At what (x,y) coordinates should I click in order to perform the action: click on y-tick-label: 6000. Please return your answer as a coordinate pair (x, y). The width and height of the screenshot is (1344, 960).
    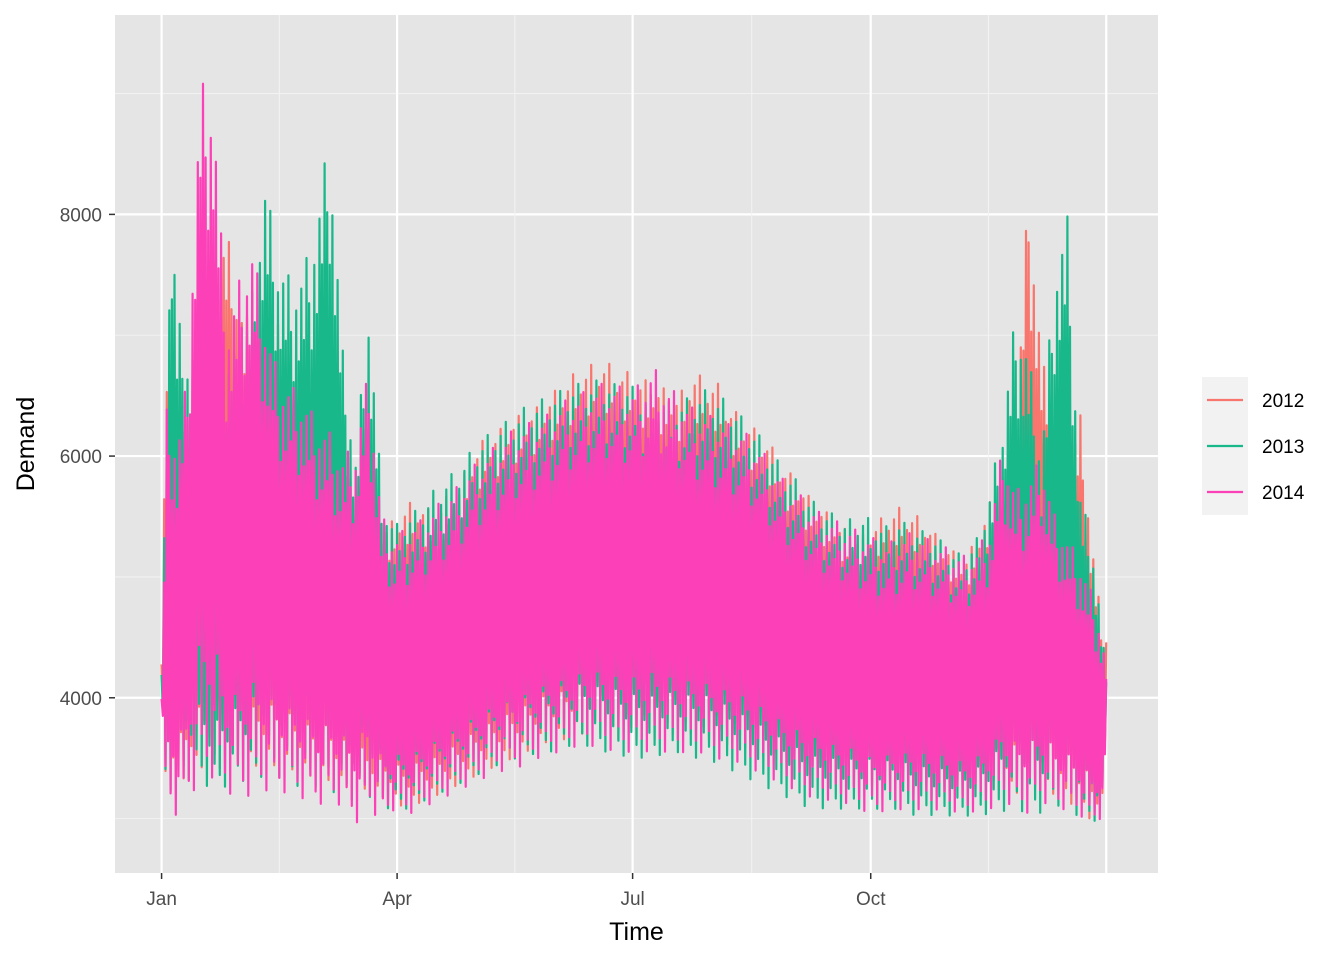
    Looking at the image, I should click on (81, 457).